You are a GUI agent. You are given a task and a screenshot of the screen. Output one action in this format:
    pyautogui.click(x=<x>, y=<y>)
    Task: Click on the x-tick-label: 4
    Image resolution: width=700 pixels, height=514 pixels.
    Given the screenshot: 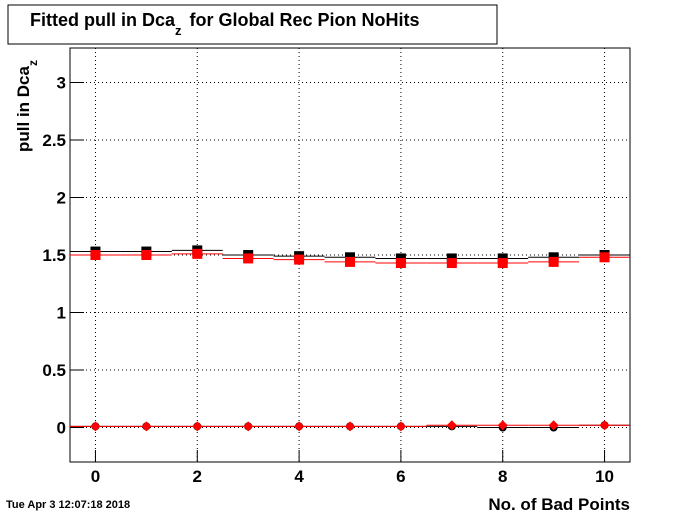 What is the action you would take?
    pyautogui.click(x=299, y=476)
    